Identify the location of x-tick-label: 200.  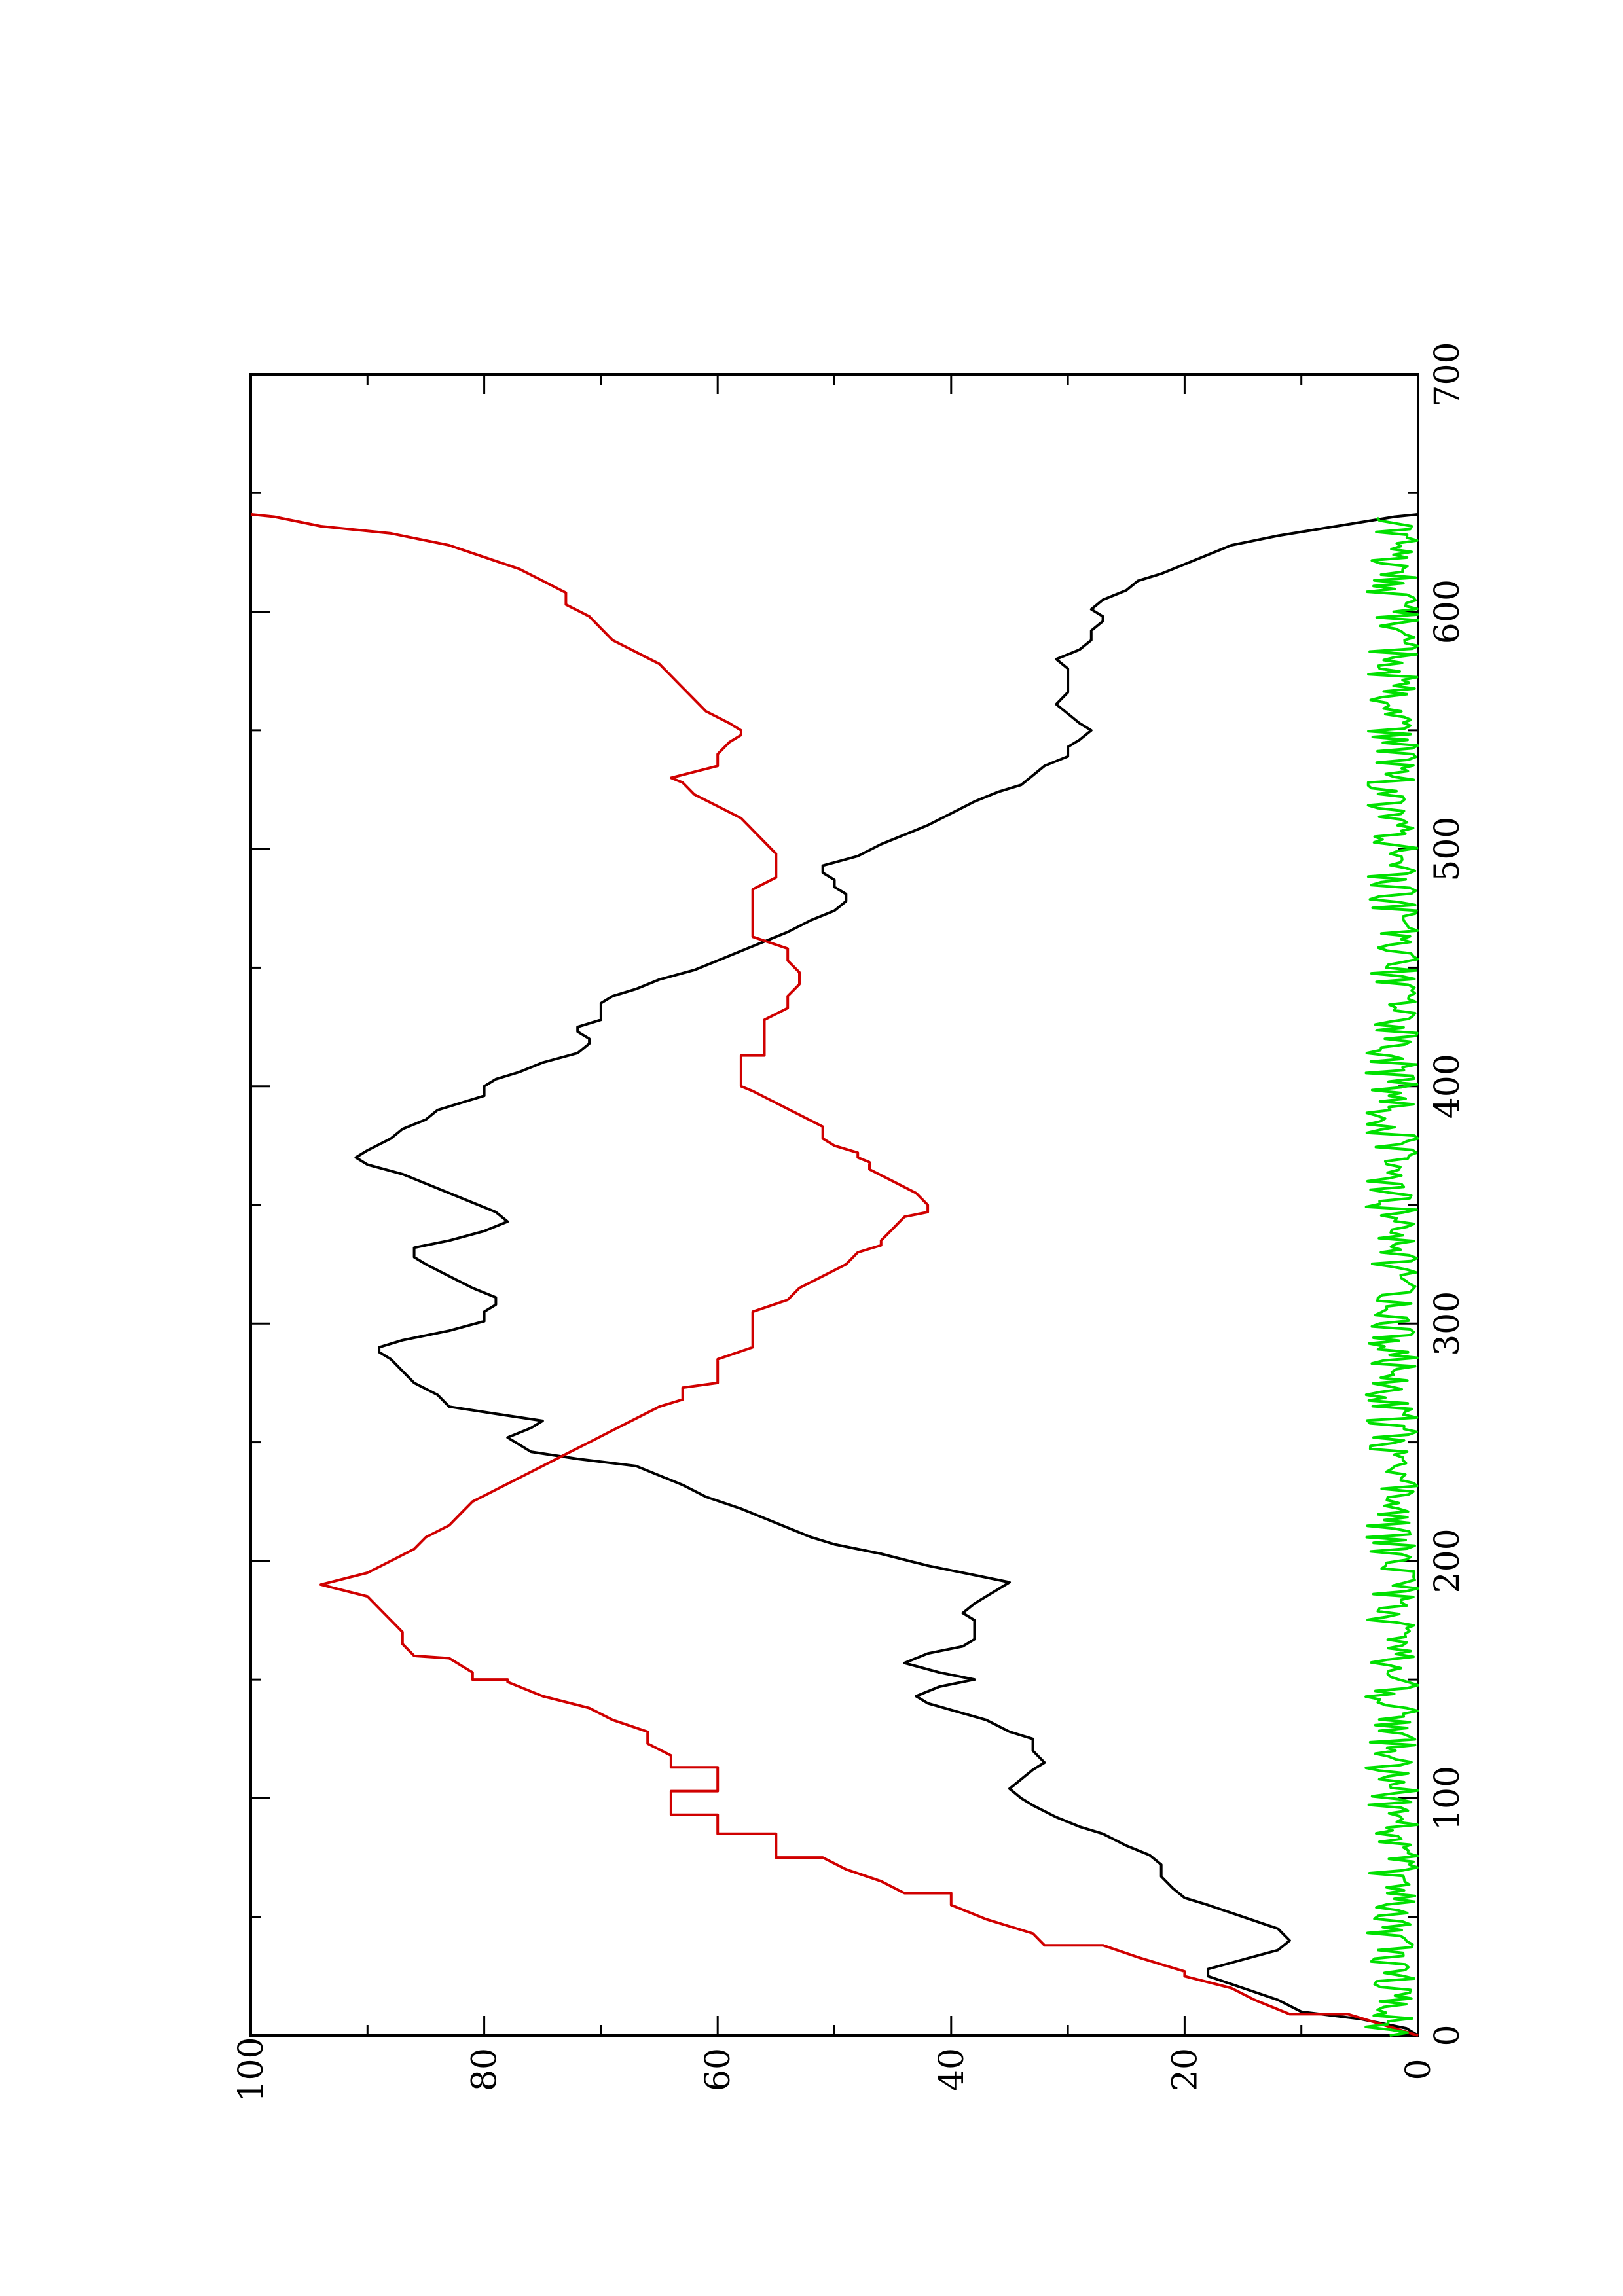
(1447, 1560).